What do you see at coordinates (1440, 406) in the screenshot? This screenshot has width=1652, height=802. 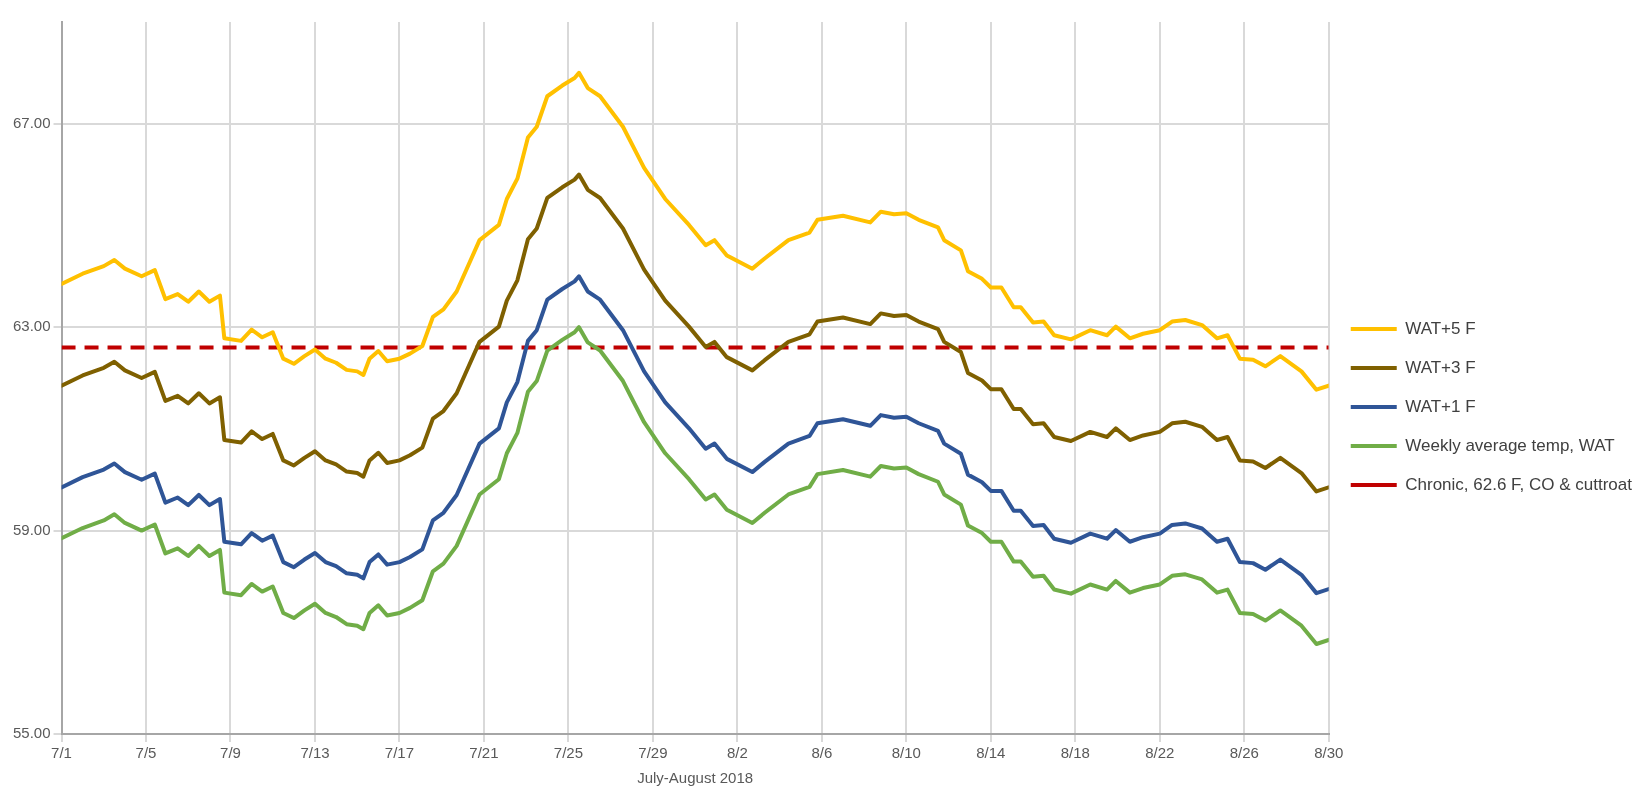 I see `legend-label: WAT+1 F` at bounding box center [1440, 406].